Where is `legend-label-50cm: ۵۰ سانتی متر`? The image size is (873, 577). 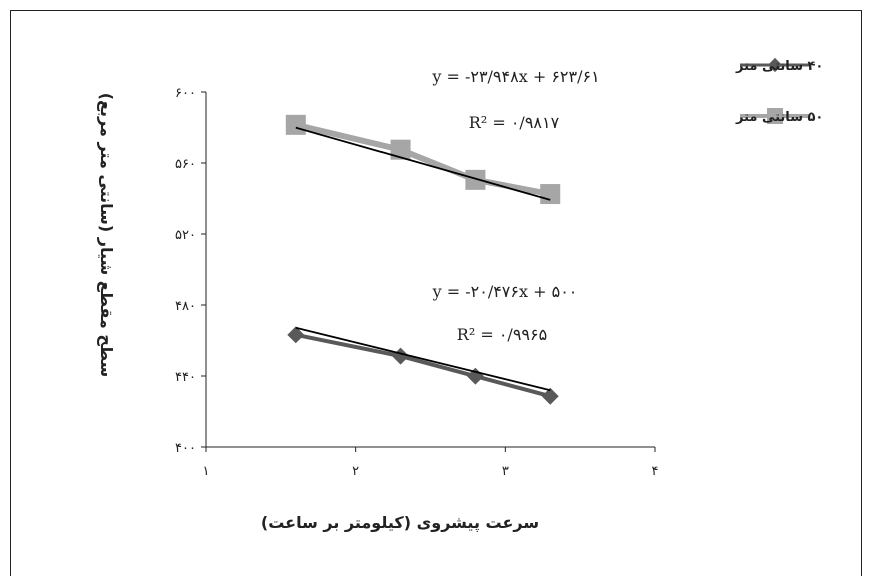
legend-label-50cm: ۵۰ سانتی متر is located at coordinates (779, 117).